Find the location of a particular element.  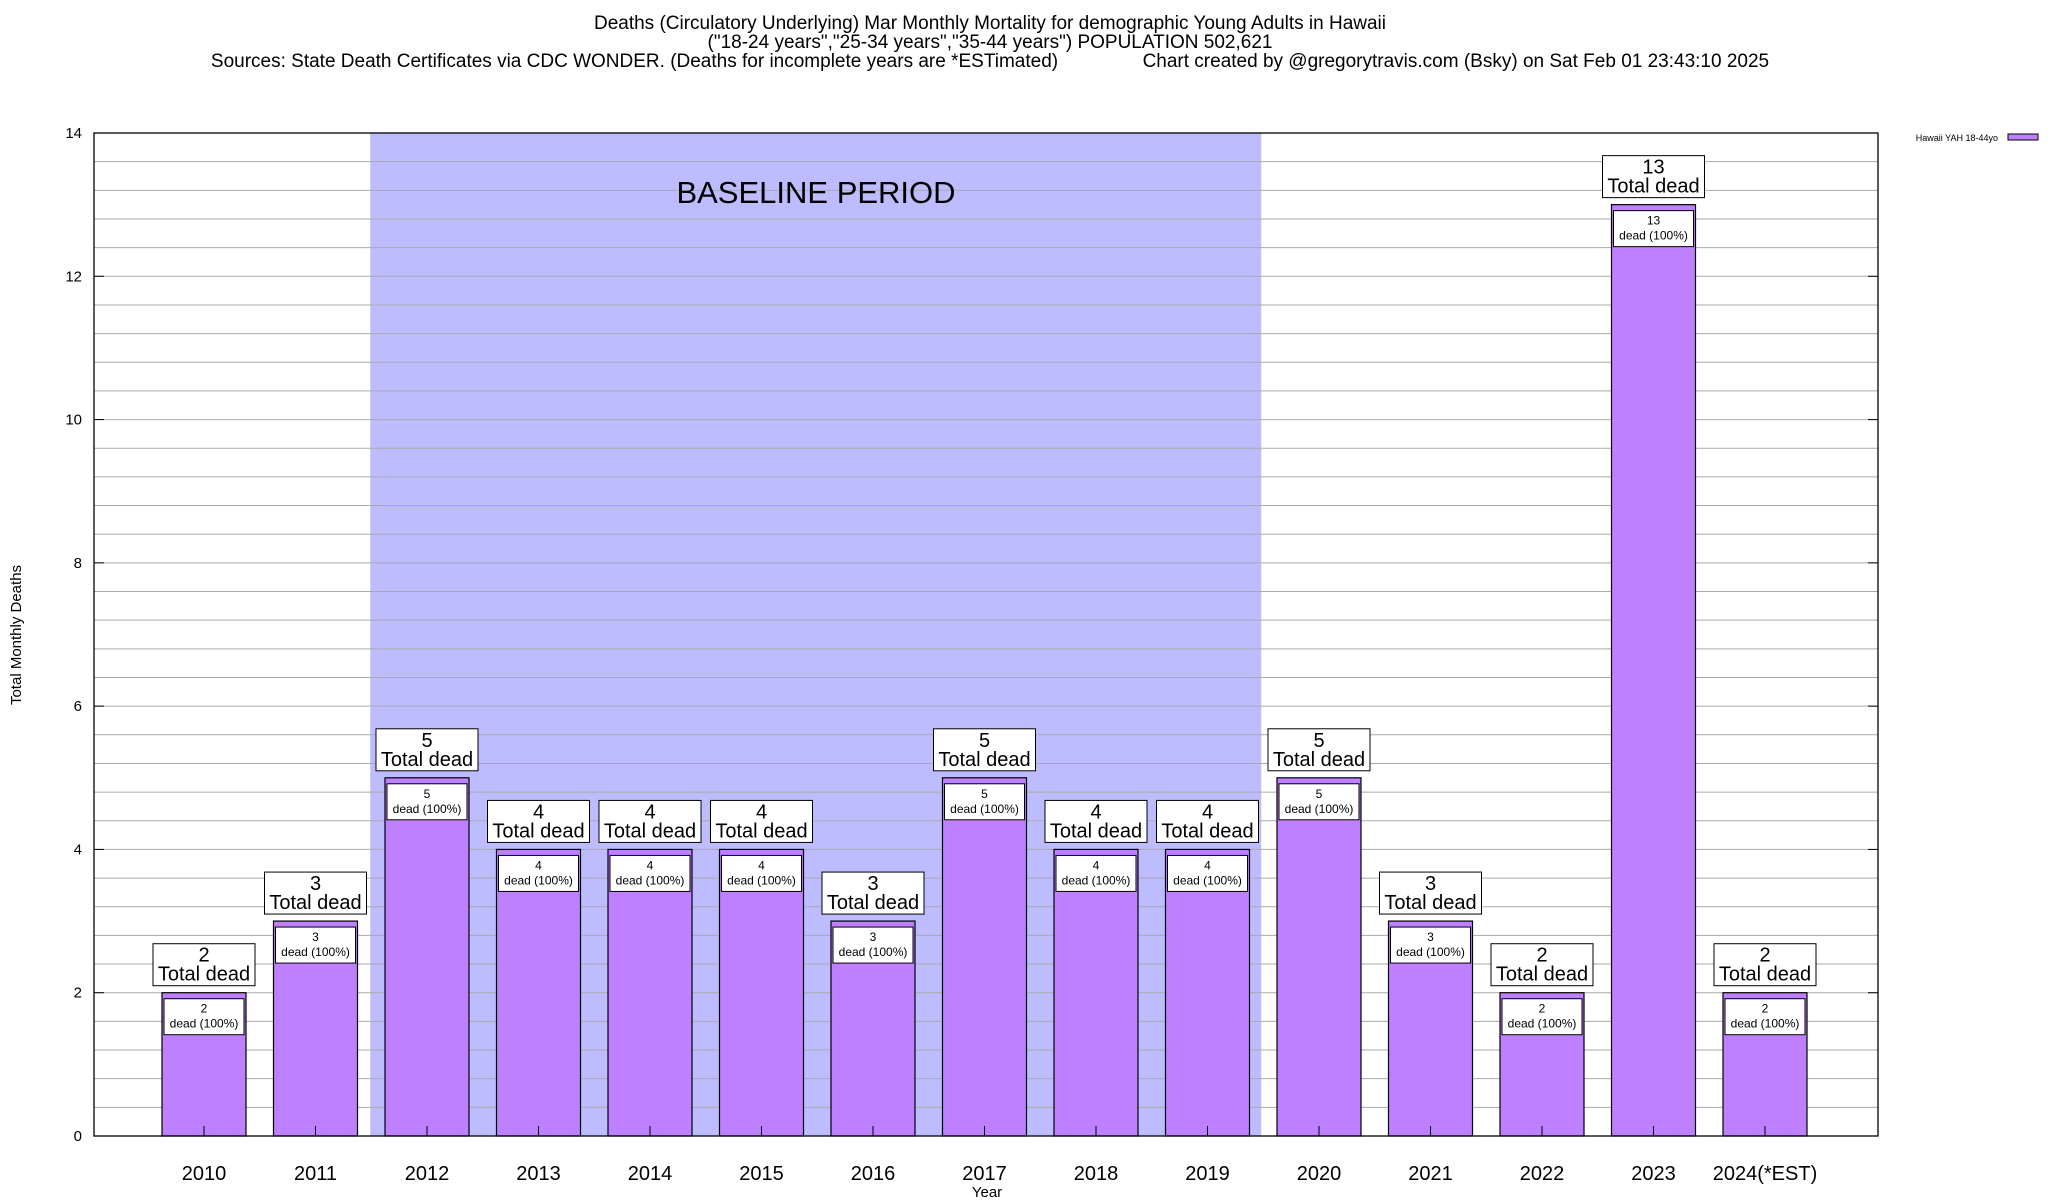

y-tick-label: 0 is located at coordinates (78, 1136).